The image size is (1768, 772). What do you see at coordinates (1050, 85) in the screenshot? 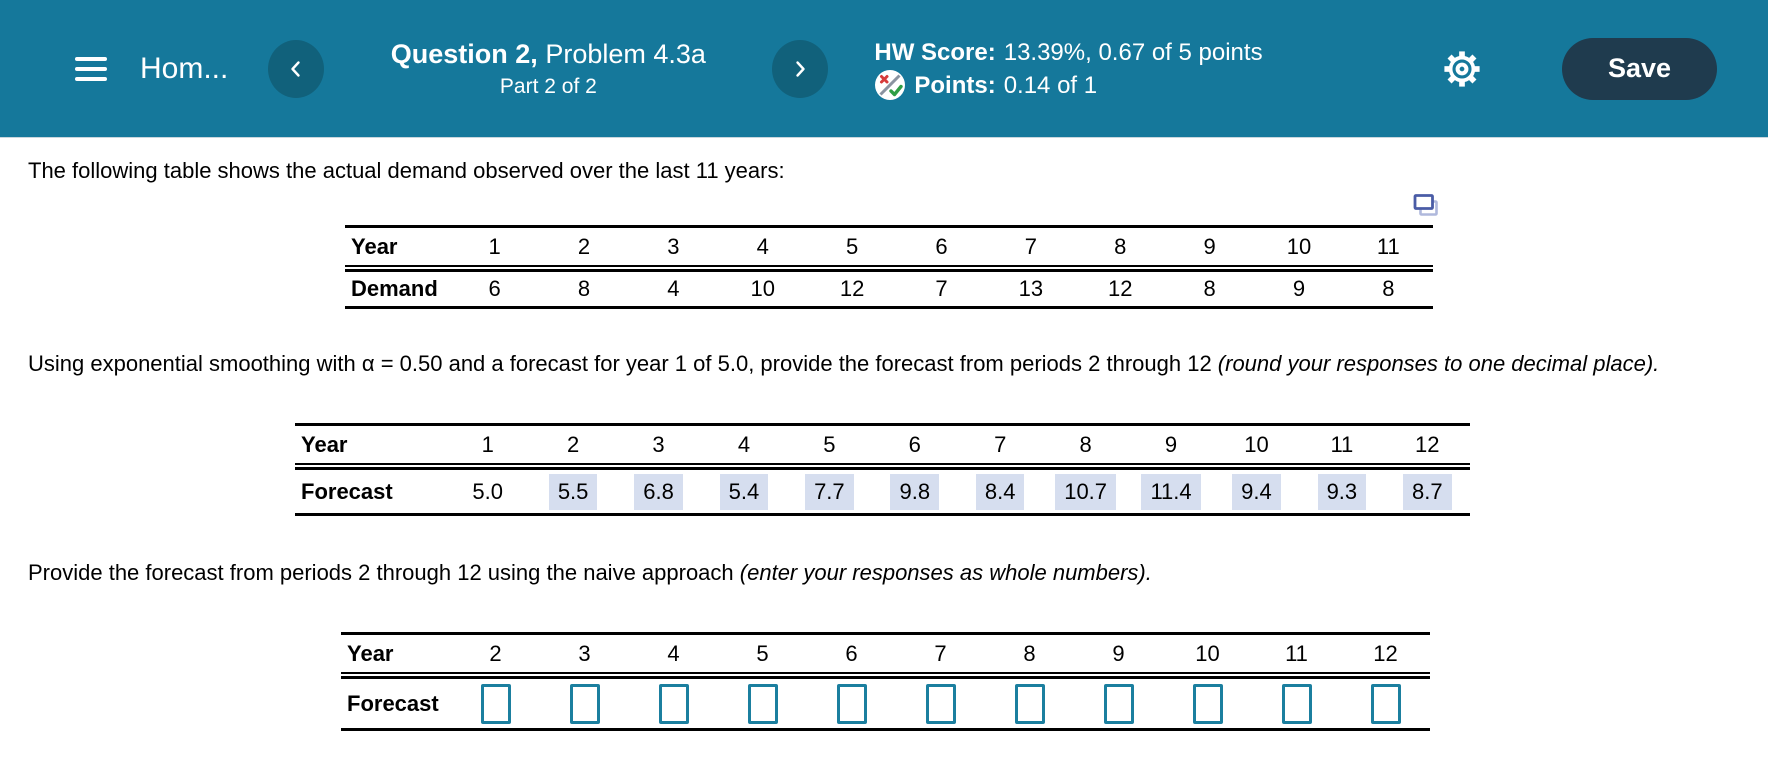
I see `points-value: 0.14 of 1` at bounding box center [1050, 85].